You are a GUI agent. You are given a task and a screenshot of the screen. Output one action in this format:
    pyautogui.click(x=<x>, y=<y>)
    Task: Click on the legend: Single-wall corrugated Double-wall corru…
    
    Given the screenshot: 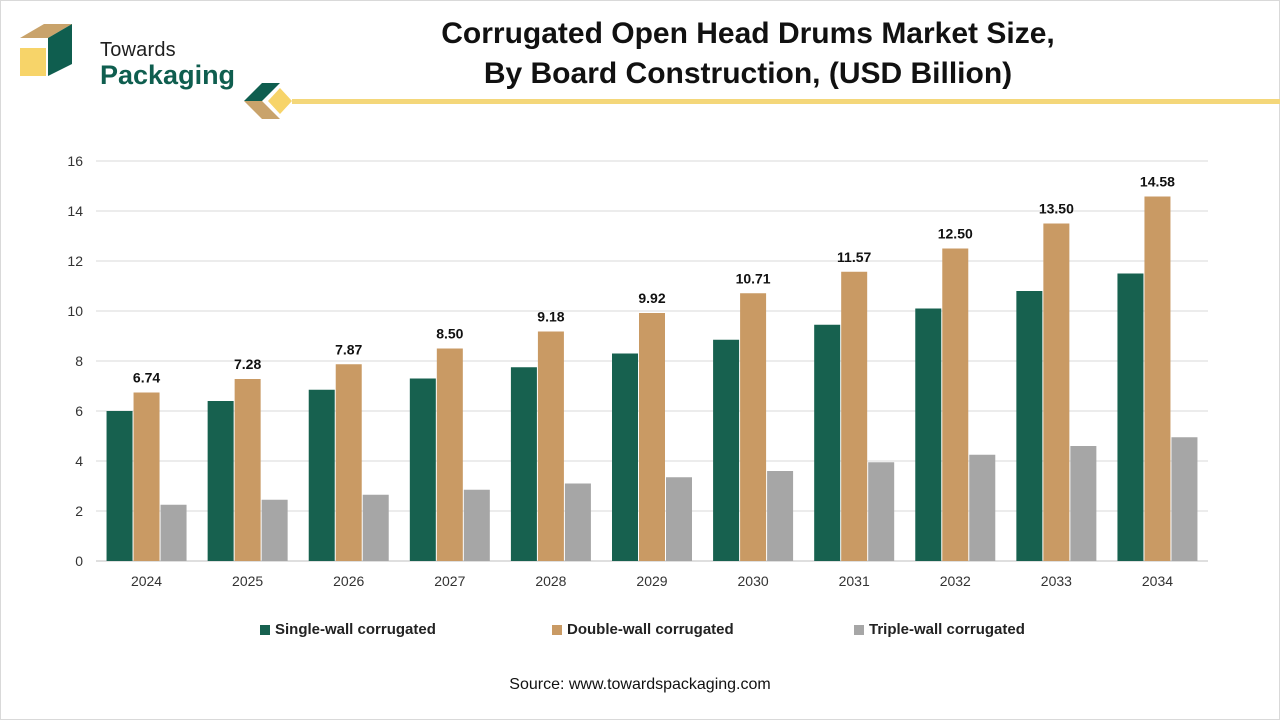 What is the action you would take?
    pyautogui.click(x=640, y=631)
    